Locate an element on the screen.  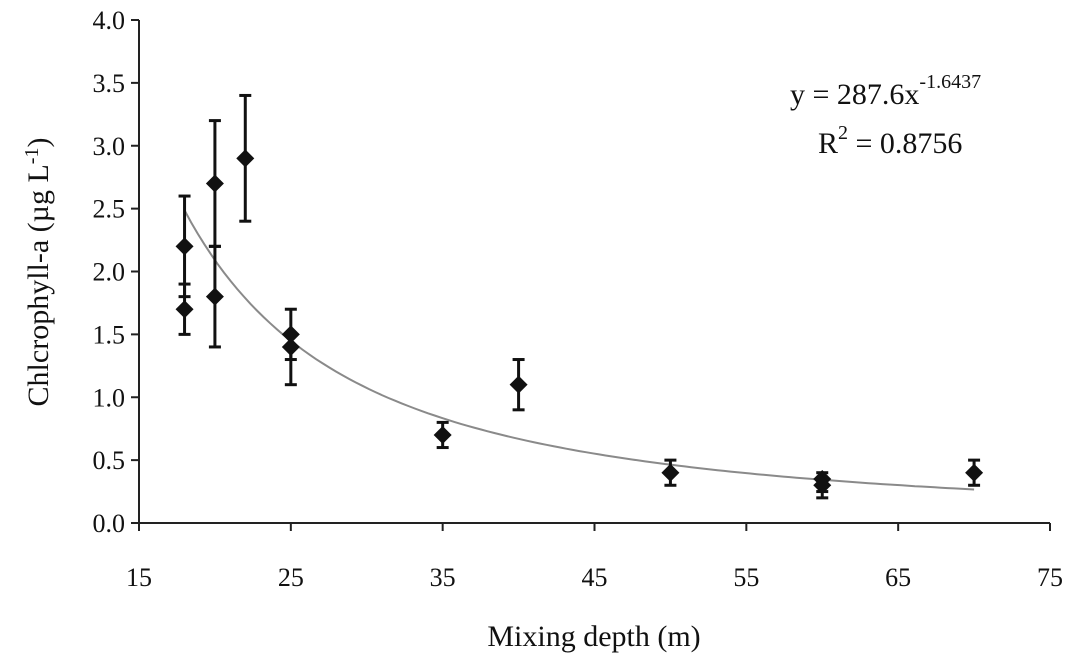
x-tick-label: 15 is located at coordinates (139, 577).